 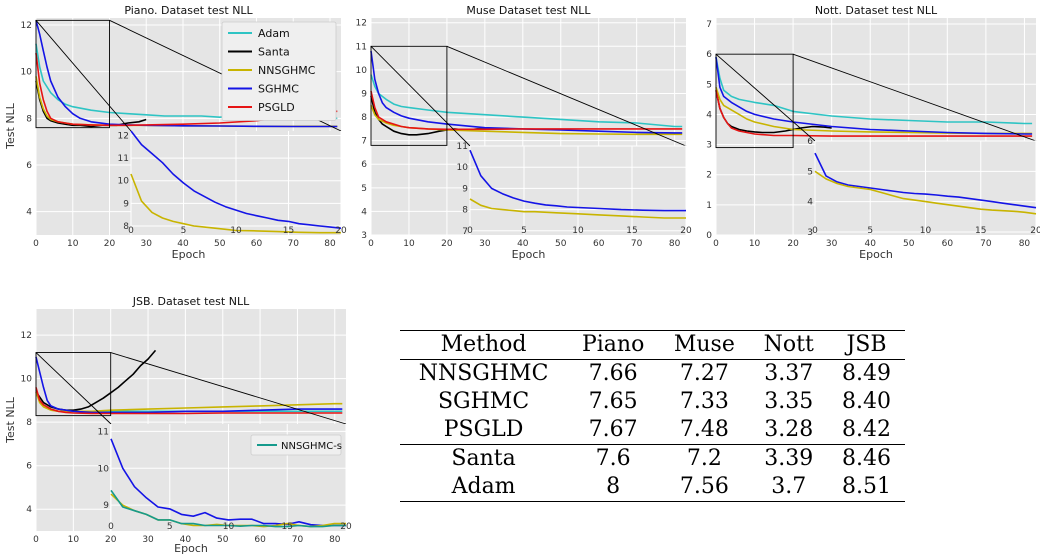 What do you see at coordinates (704, 401) in the screenshot?
I see `table-cell: 7.33` at bounding box center [704, 401].